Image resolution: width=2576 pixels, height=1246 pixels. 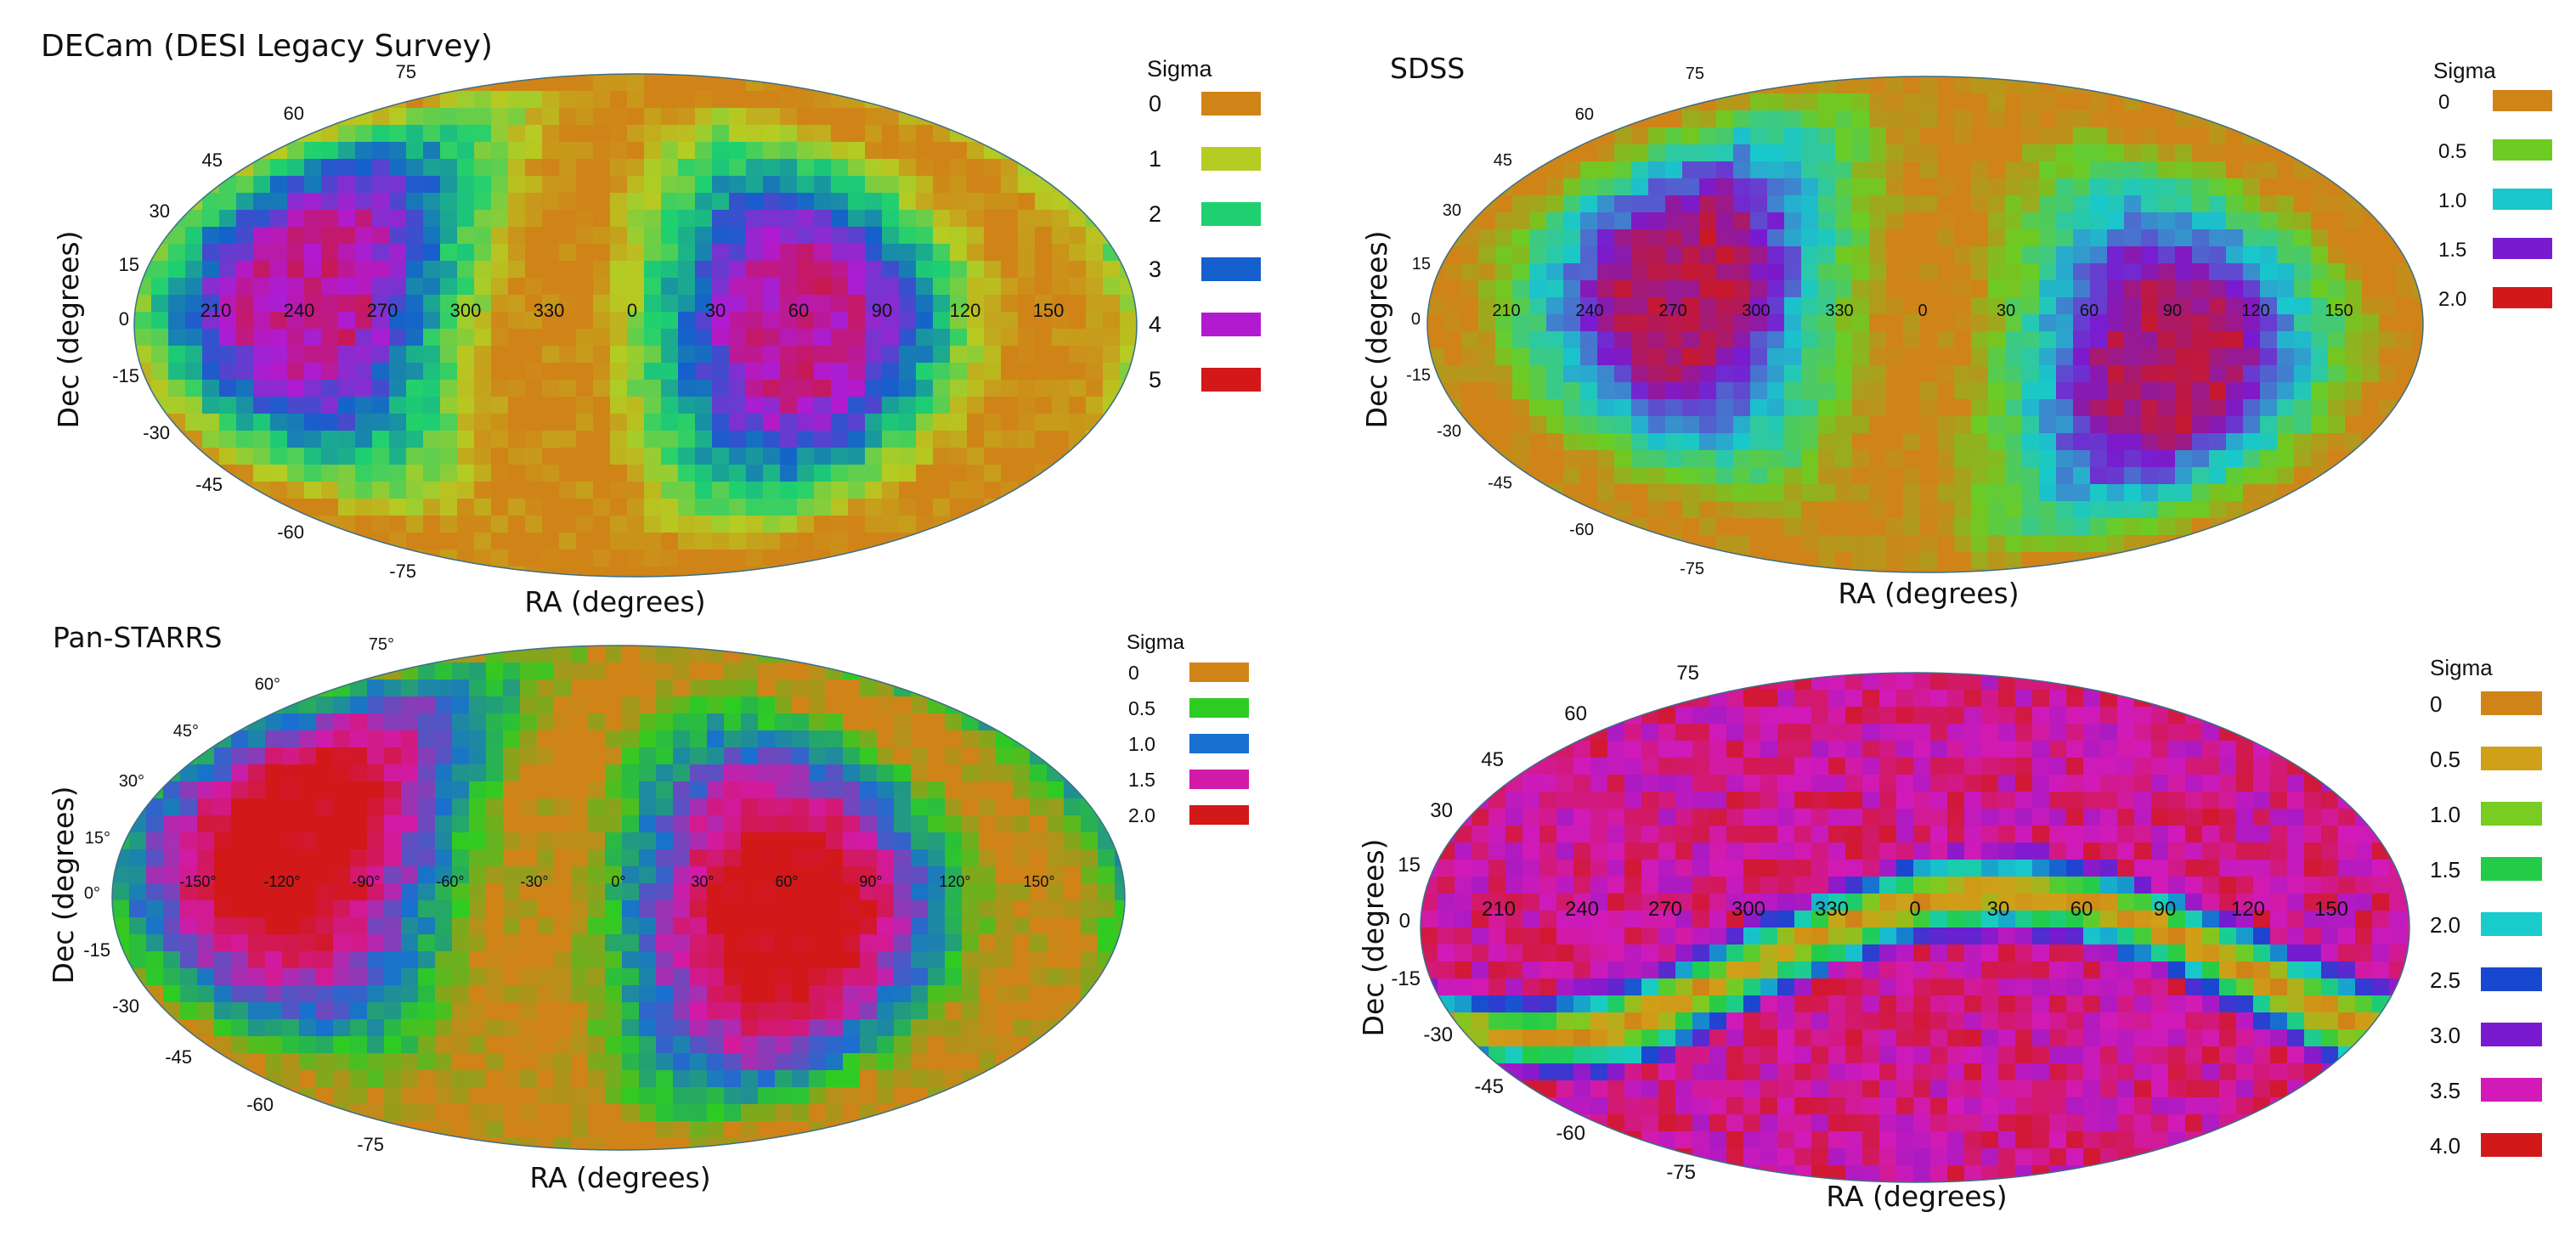 I want to click on legend-swatch, so click(x=1231, y=380).